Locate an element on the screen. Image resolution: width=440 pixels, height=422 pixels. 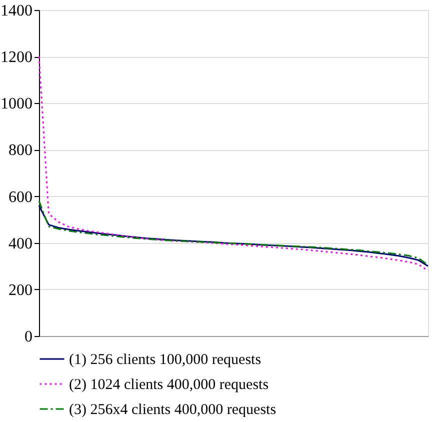
legend-label: (2) 1024 clients 400,000 requests is located at coordinates (169, 385).